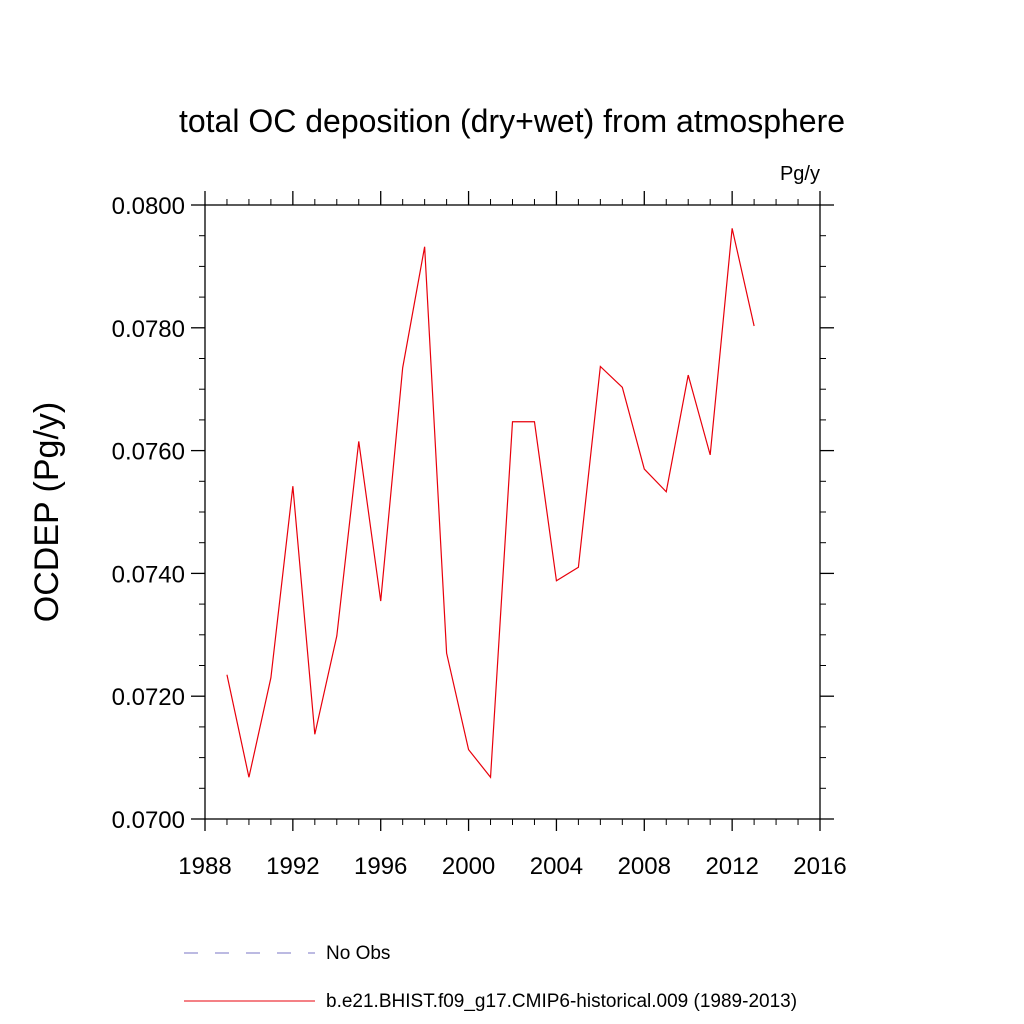 This screenshot has width=1024, height=1024. Describe the element at coordinates (148, 513) in the screenshot. I see `y-tick-labels: 0.0700 0.0720 0.0740 0.0760 0.0780 0.0800` at that location.